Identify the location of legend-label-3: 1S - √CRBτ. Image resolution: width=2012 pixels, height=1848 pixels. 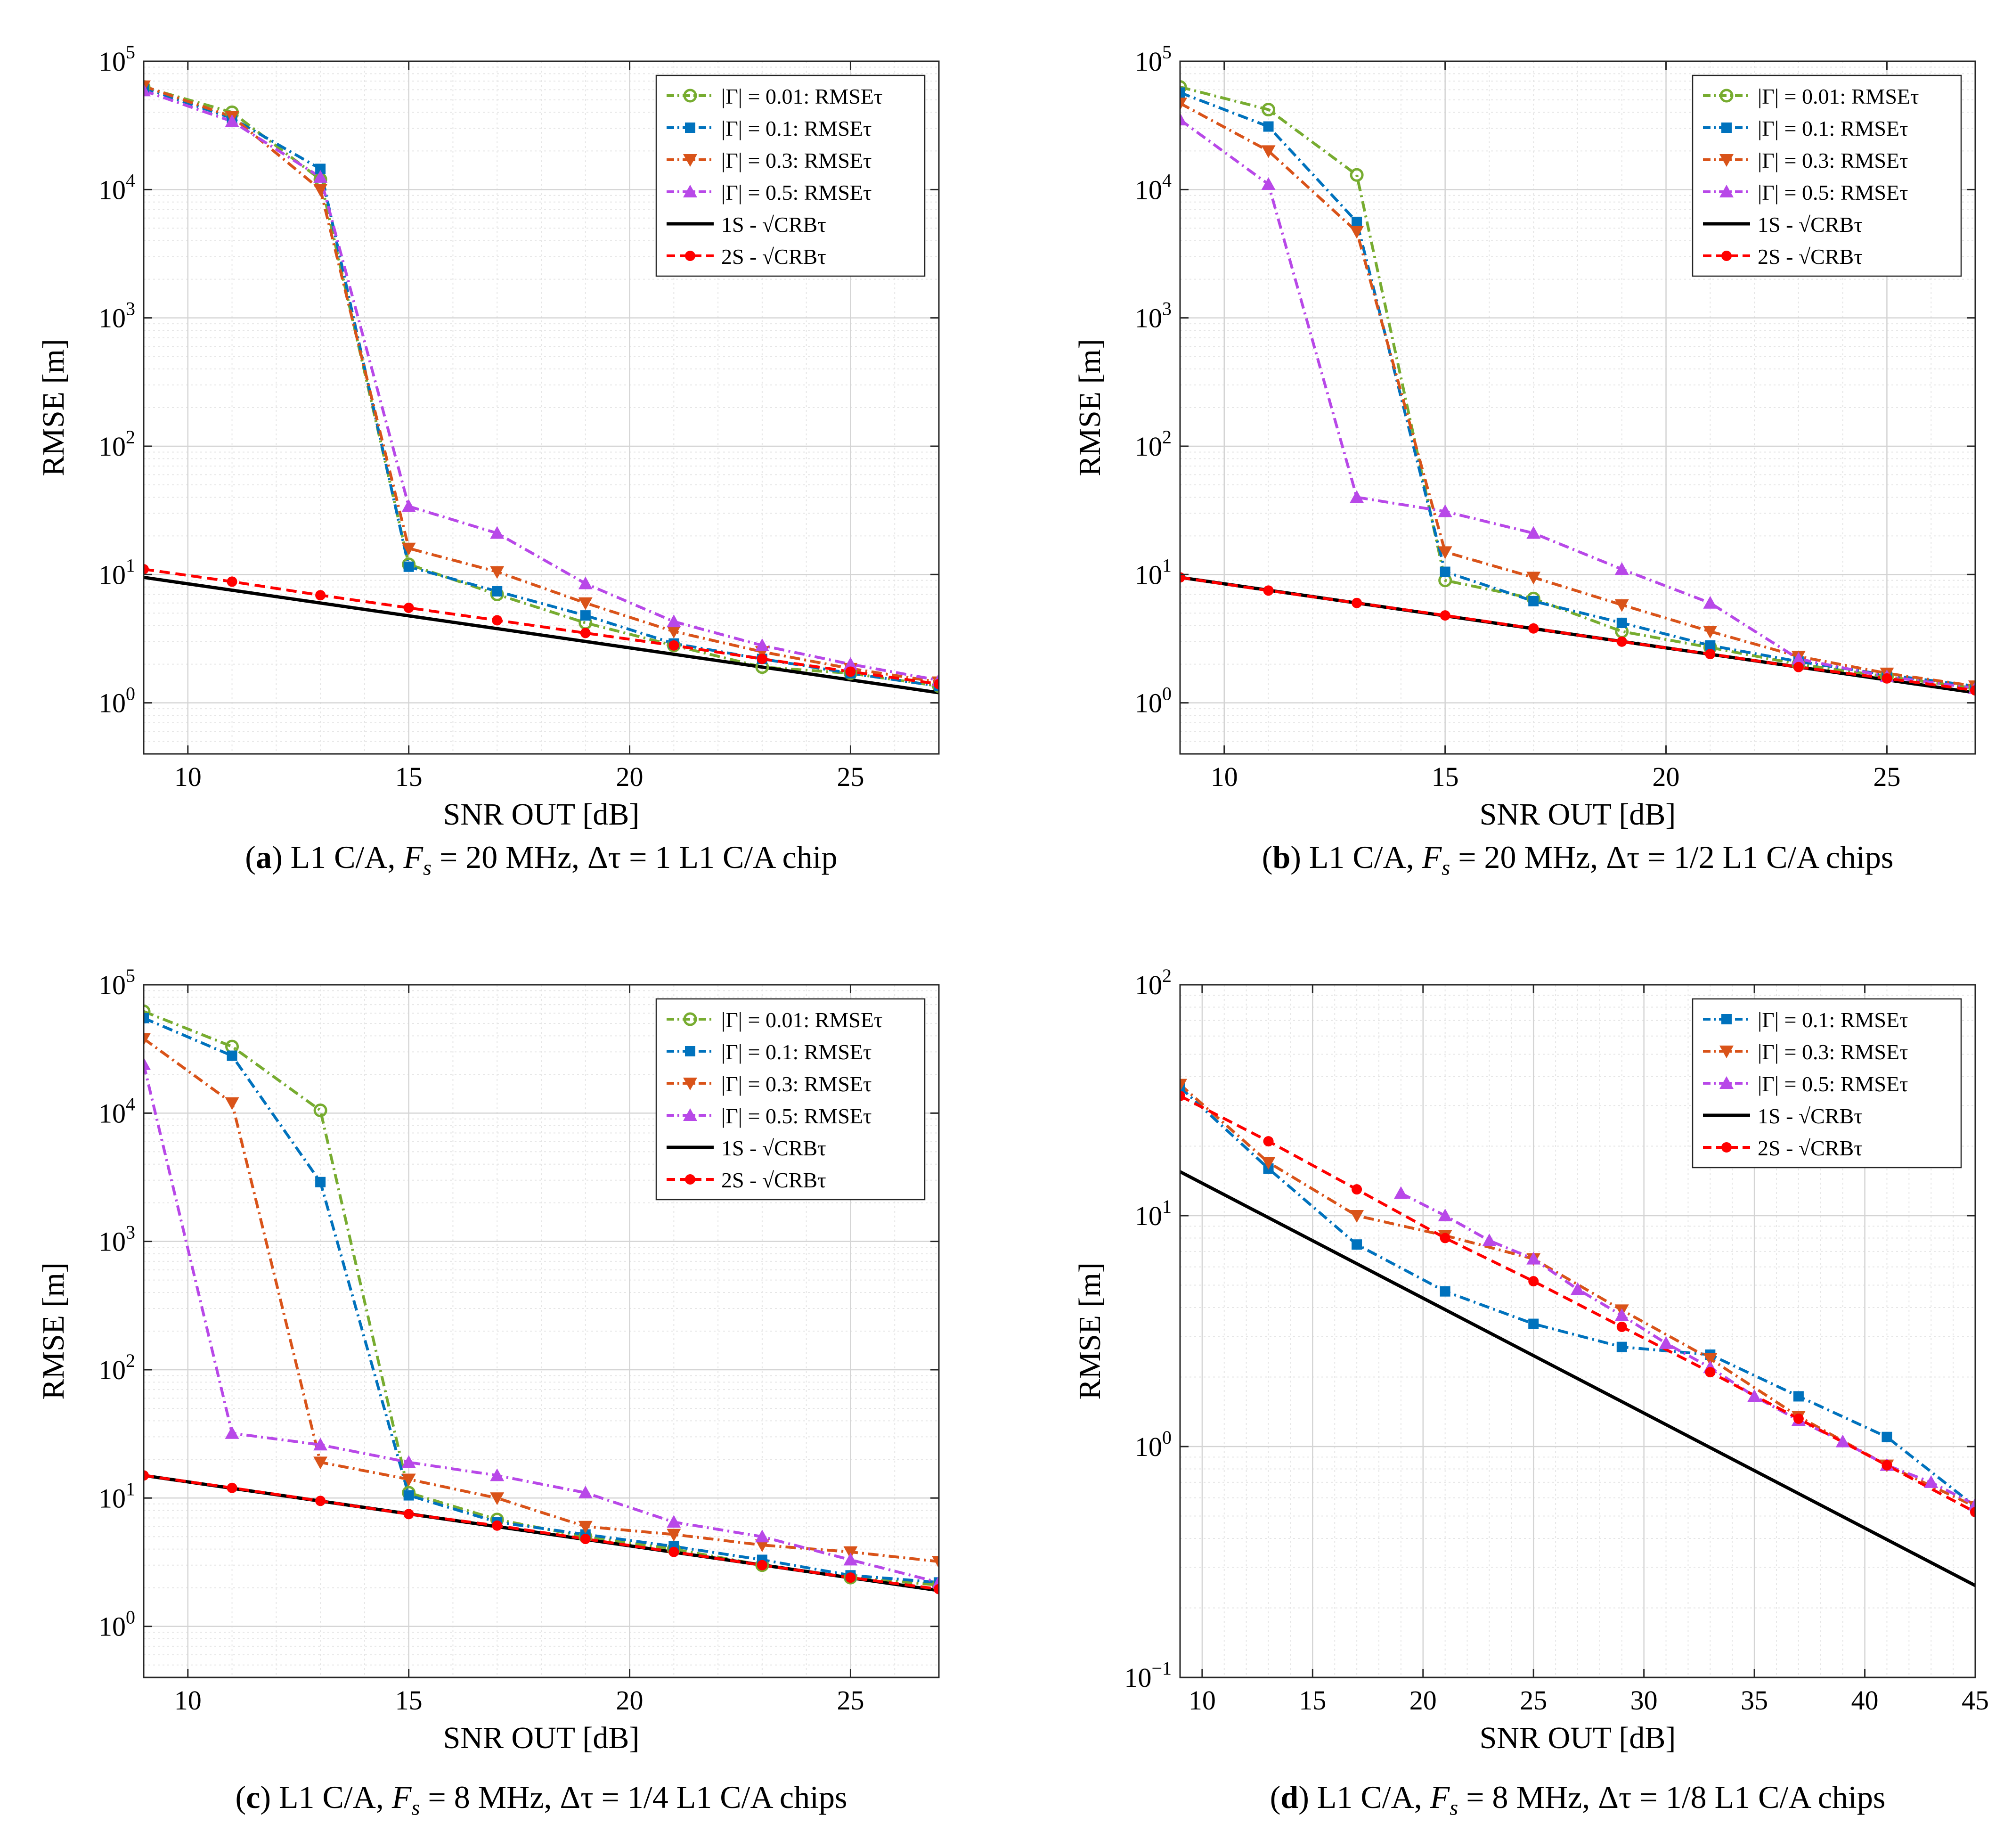
(1811, 1116).